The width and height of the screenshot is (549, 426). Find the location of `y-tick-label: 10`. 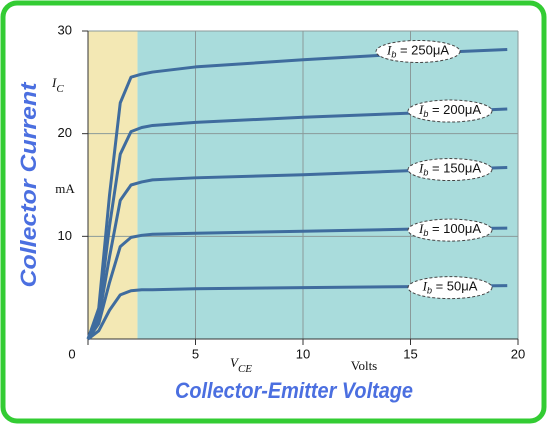

y-tick-label: 10 is located at coordinates (65, 235).